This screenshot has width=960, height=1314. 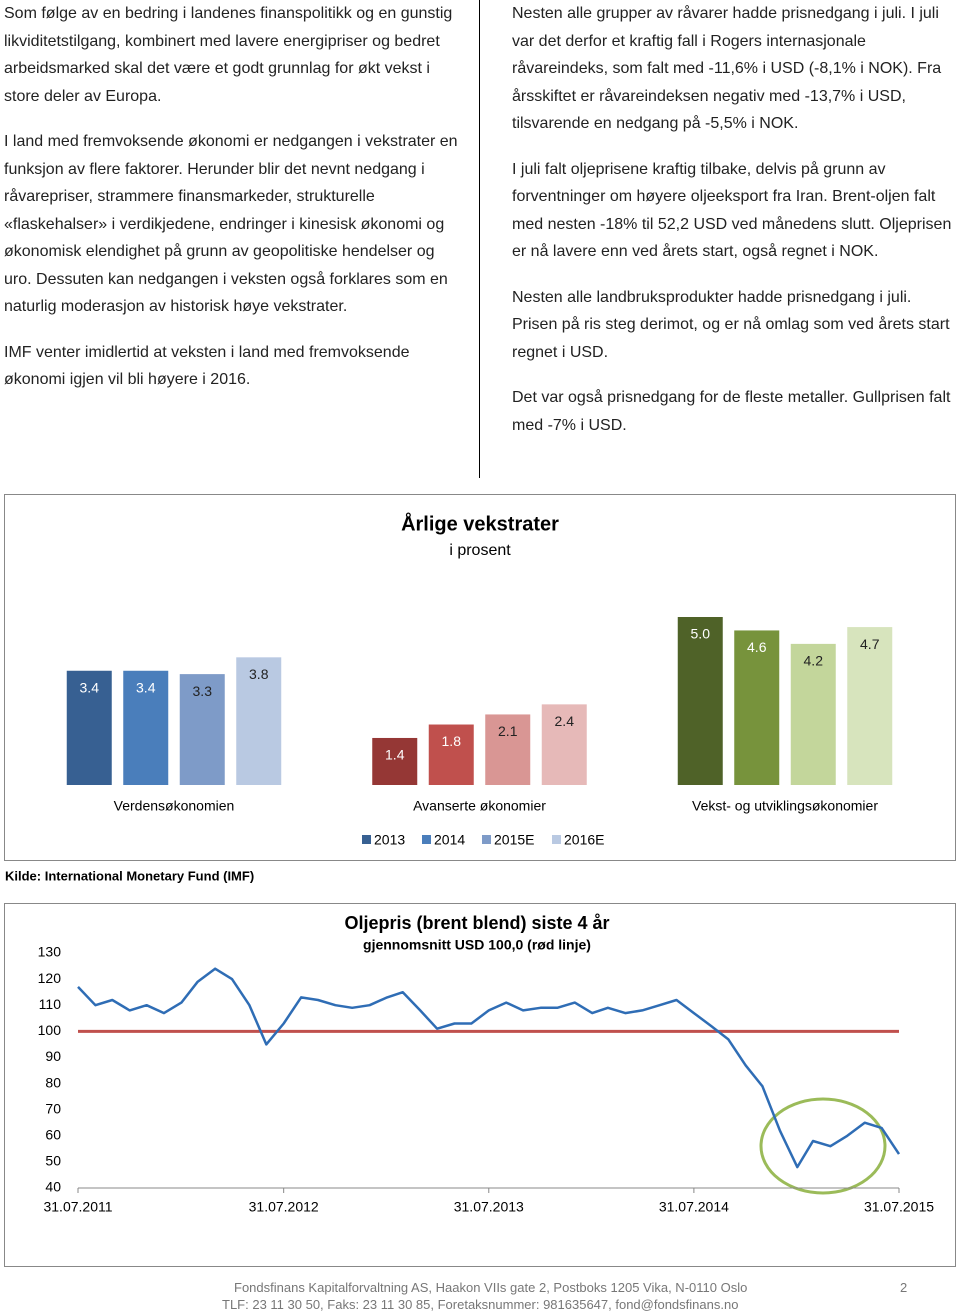 What do you see at coordinates (870, 644) in the screenshot?
I see `value-label: 4.7` at bounding box center [870, 644].